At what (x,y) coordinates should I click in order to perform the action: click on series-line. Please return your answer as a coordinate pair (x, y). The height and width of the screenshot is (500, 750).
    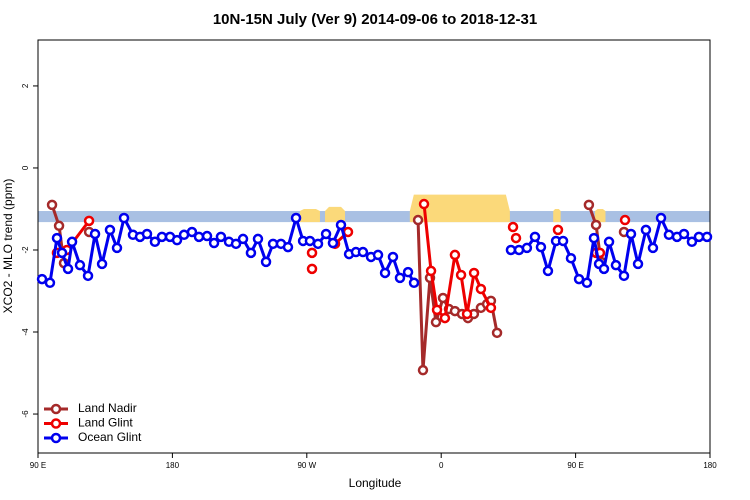
    Looking at the image, I should click on (374, 248).